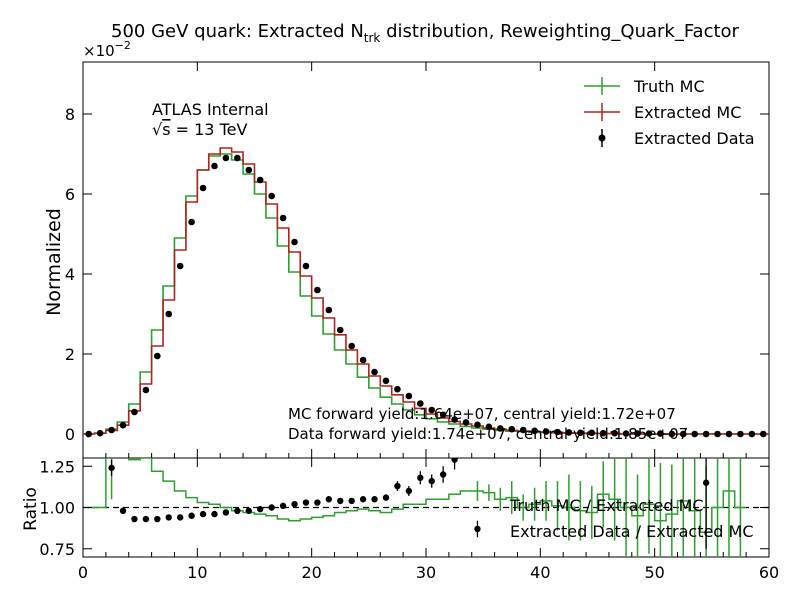  I want to click on main-legend: Truth MC Extracted MC Extracted Data, so click(669, 112).